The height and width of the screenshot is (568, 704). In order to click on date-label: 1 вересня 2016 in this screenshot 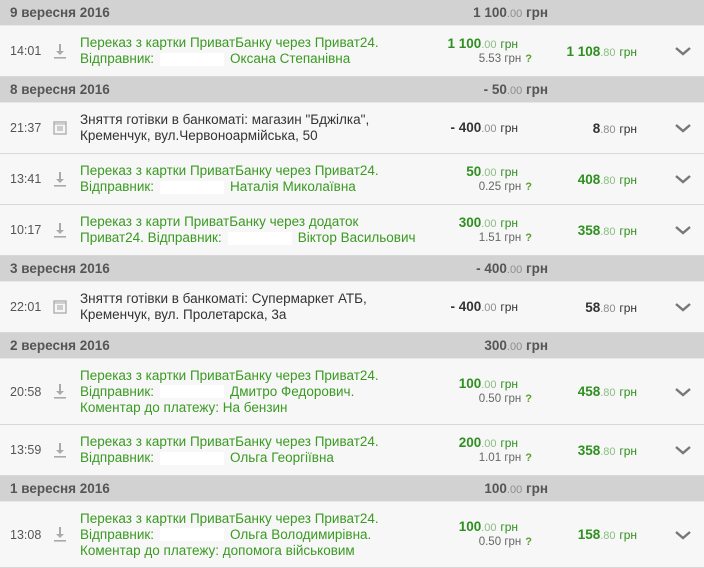, I will do `click(60, 488)`.